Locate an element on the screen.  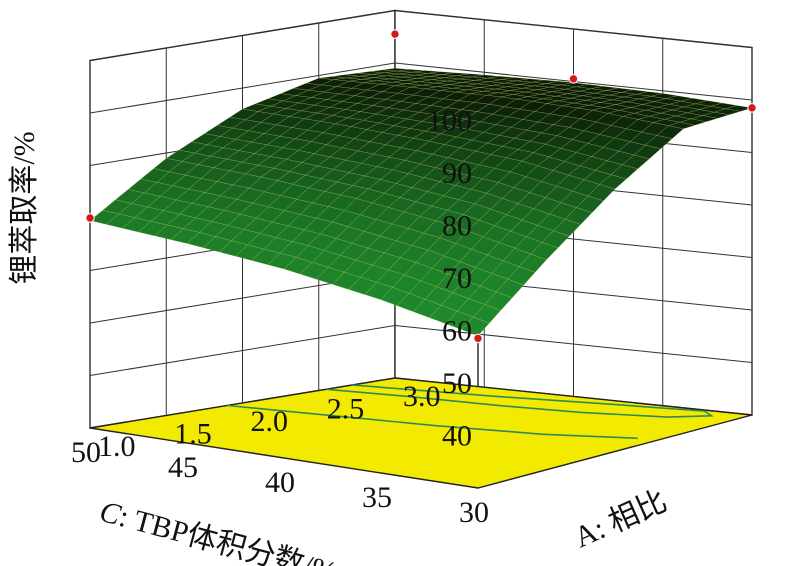
z-axis-label: 锂萃取率/% is located at coordinates (24, 207).